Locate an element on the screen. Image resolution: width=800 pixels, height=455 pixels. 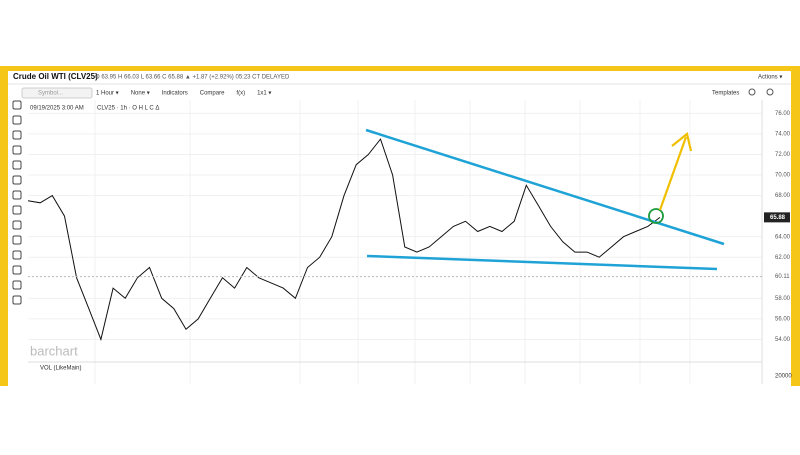
toolbar-item: 1x1 ▾ is located at coordinates (264, 94).